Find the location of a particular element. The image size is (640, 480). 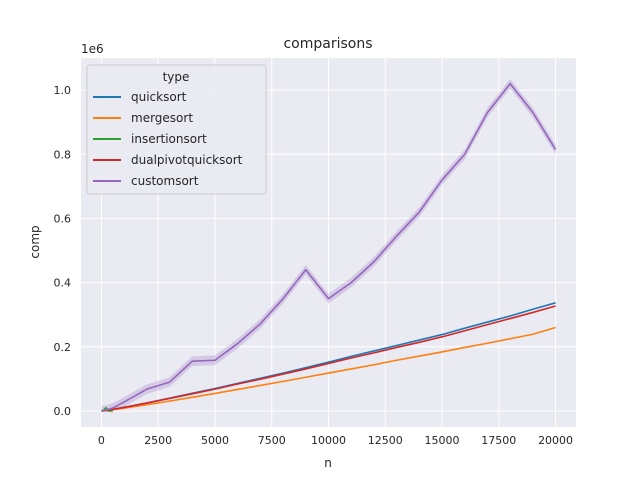

x-tick-label: 17500 is located at coordinates (498, 440).